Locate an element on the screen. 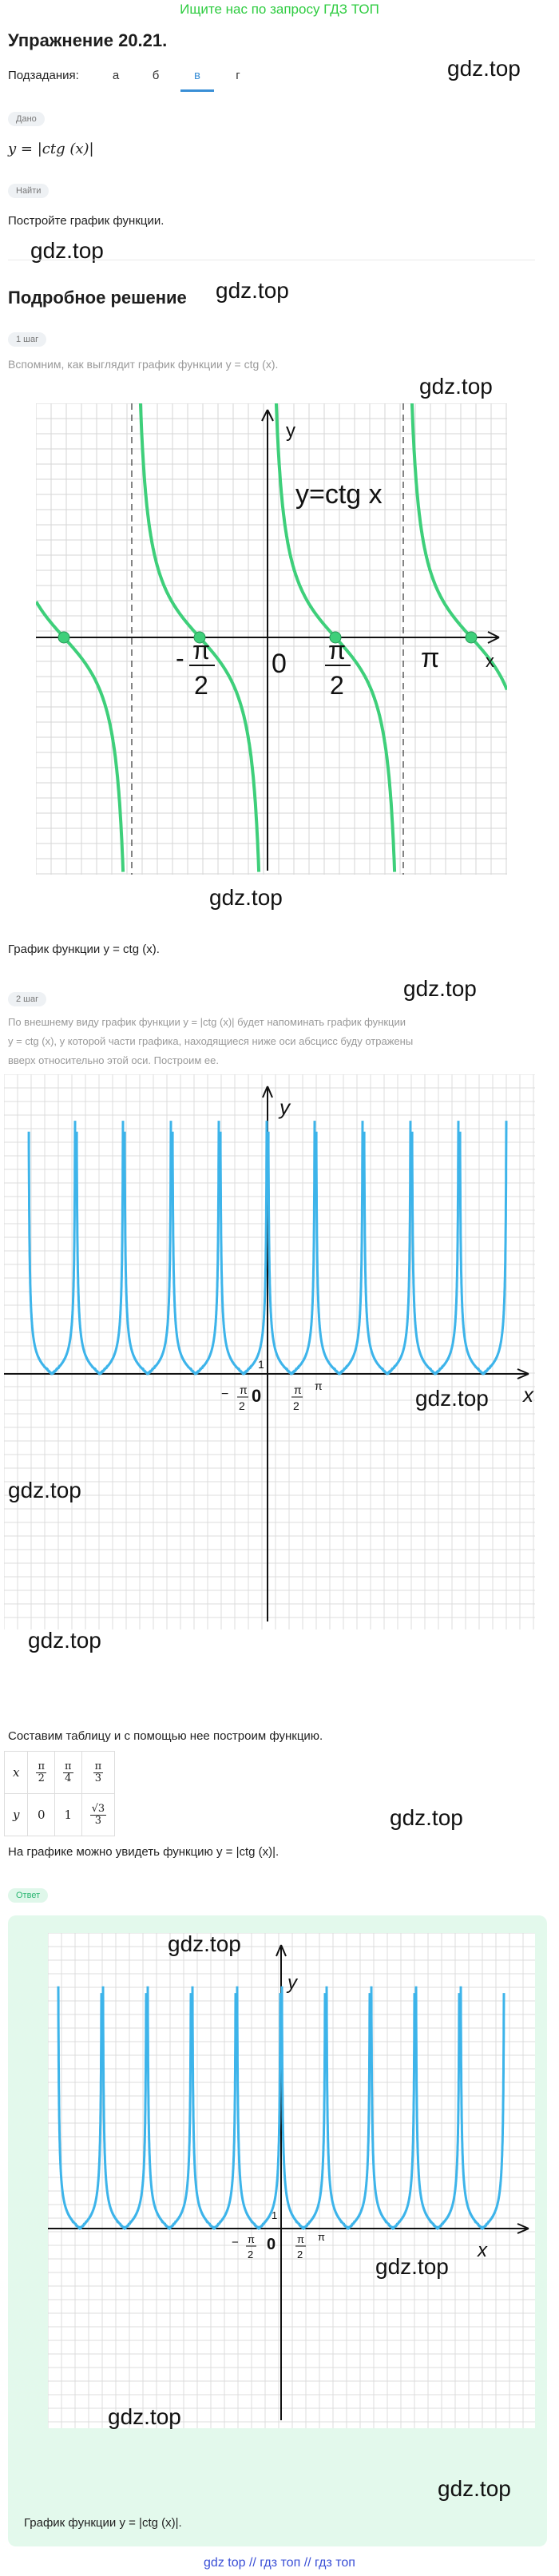 This screenshot has height=2576, width=559. given-chip: Дано is located at coordinates (26, 119).